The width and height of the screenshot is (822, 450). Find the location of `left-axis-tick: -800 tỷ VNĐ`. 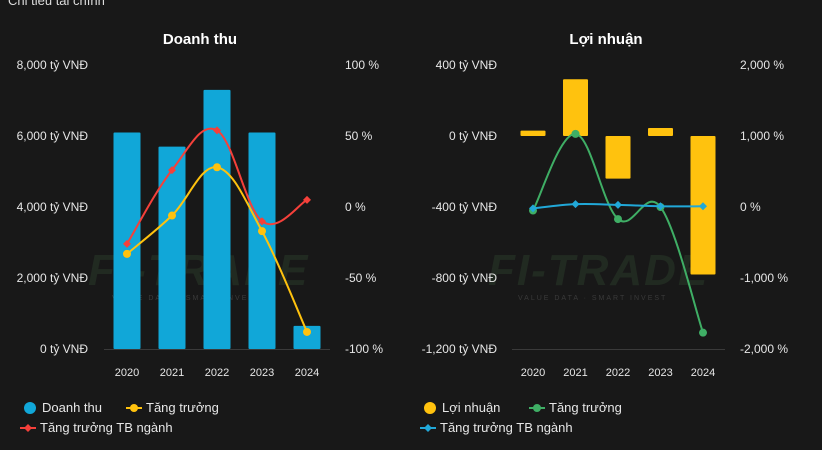

left-axis-tick: -800 tỷ VNĐ is located at coordinates (465, 278).